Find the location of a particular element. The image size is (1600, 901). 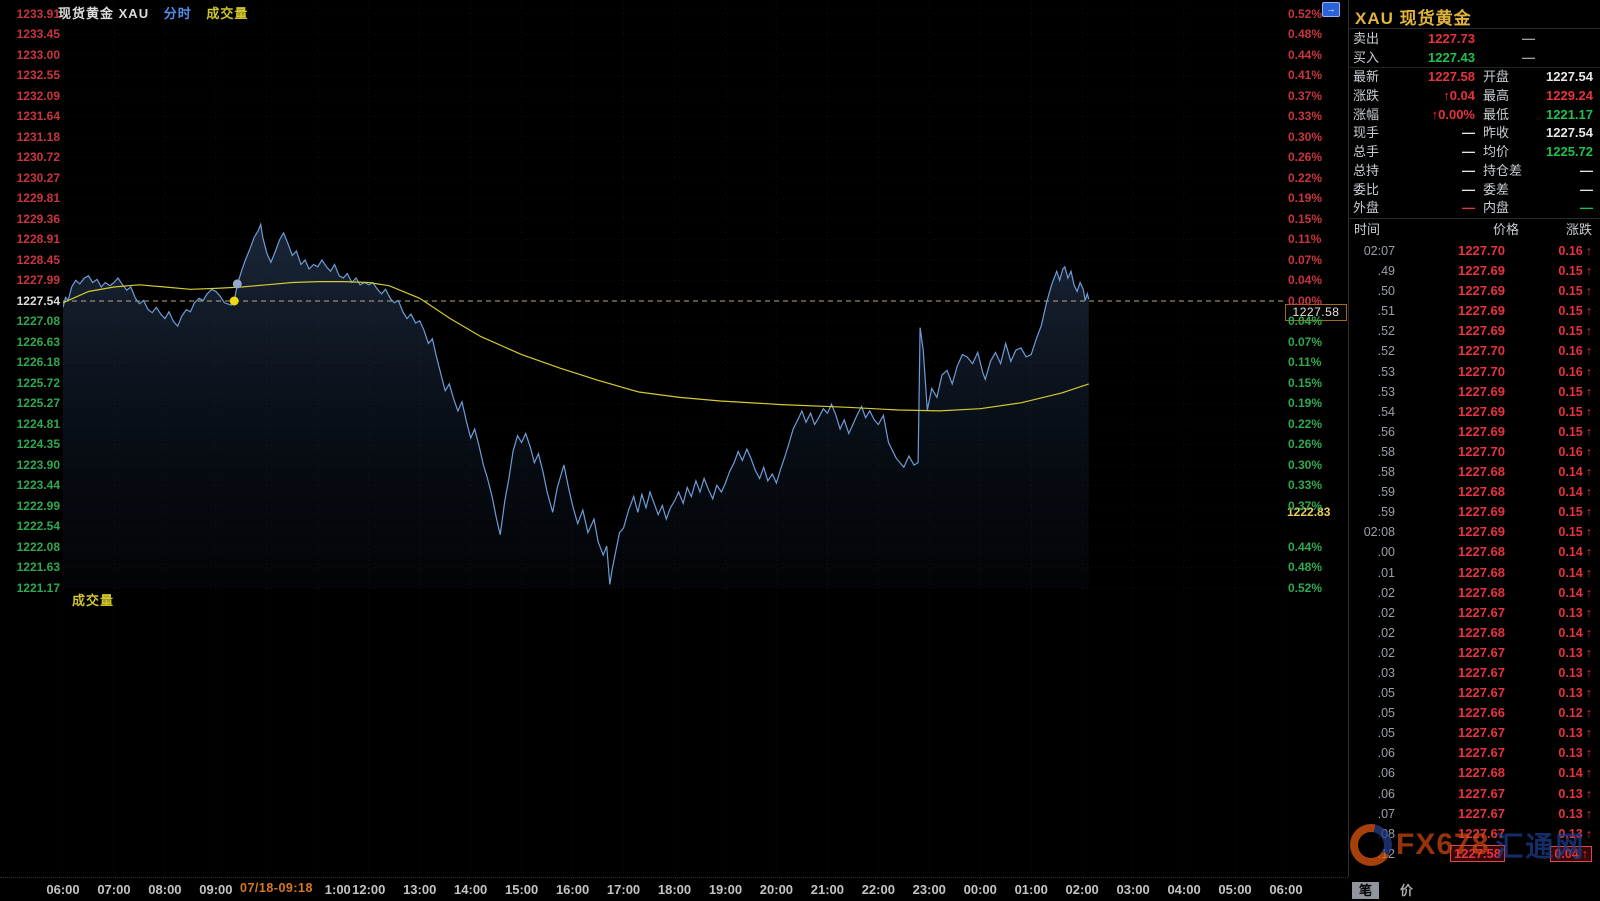

quote-row: 总手 — 均价 1225.72 is located at coordinates (1474, 152).